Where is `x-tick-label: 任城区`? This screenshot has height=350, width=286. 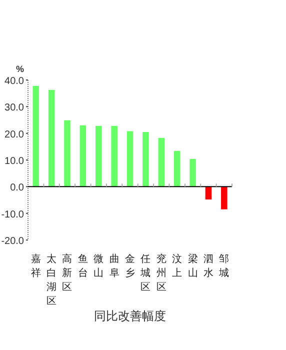 x-tick-label: 任城区 is located at coordinates (145, 273).